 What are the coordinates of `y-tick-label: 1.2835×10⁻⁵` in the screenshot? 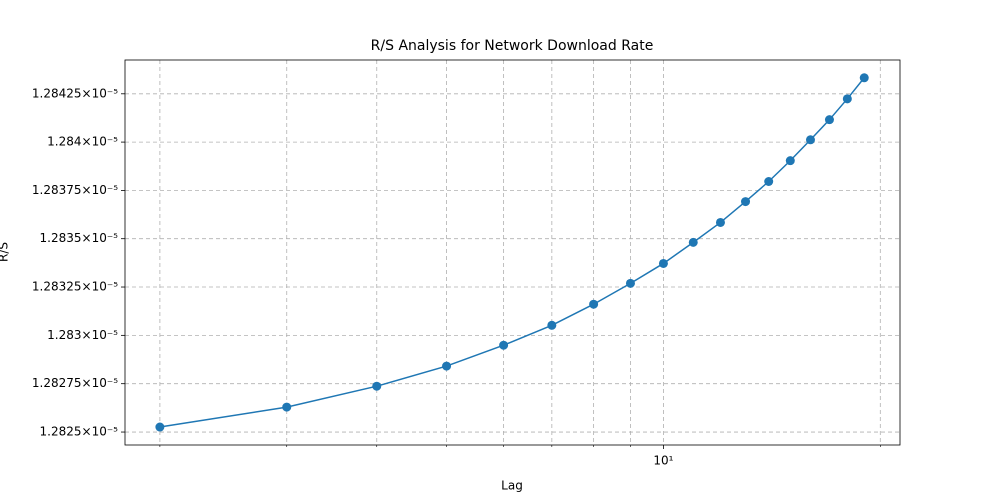 It's located at (79, 238).